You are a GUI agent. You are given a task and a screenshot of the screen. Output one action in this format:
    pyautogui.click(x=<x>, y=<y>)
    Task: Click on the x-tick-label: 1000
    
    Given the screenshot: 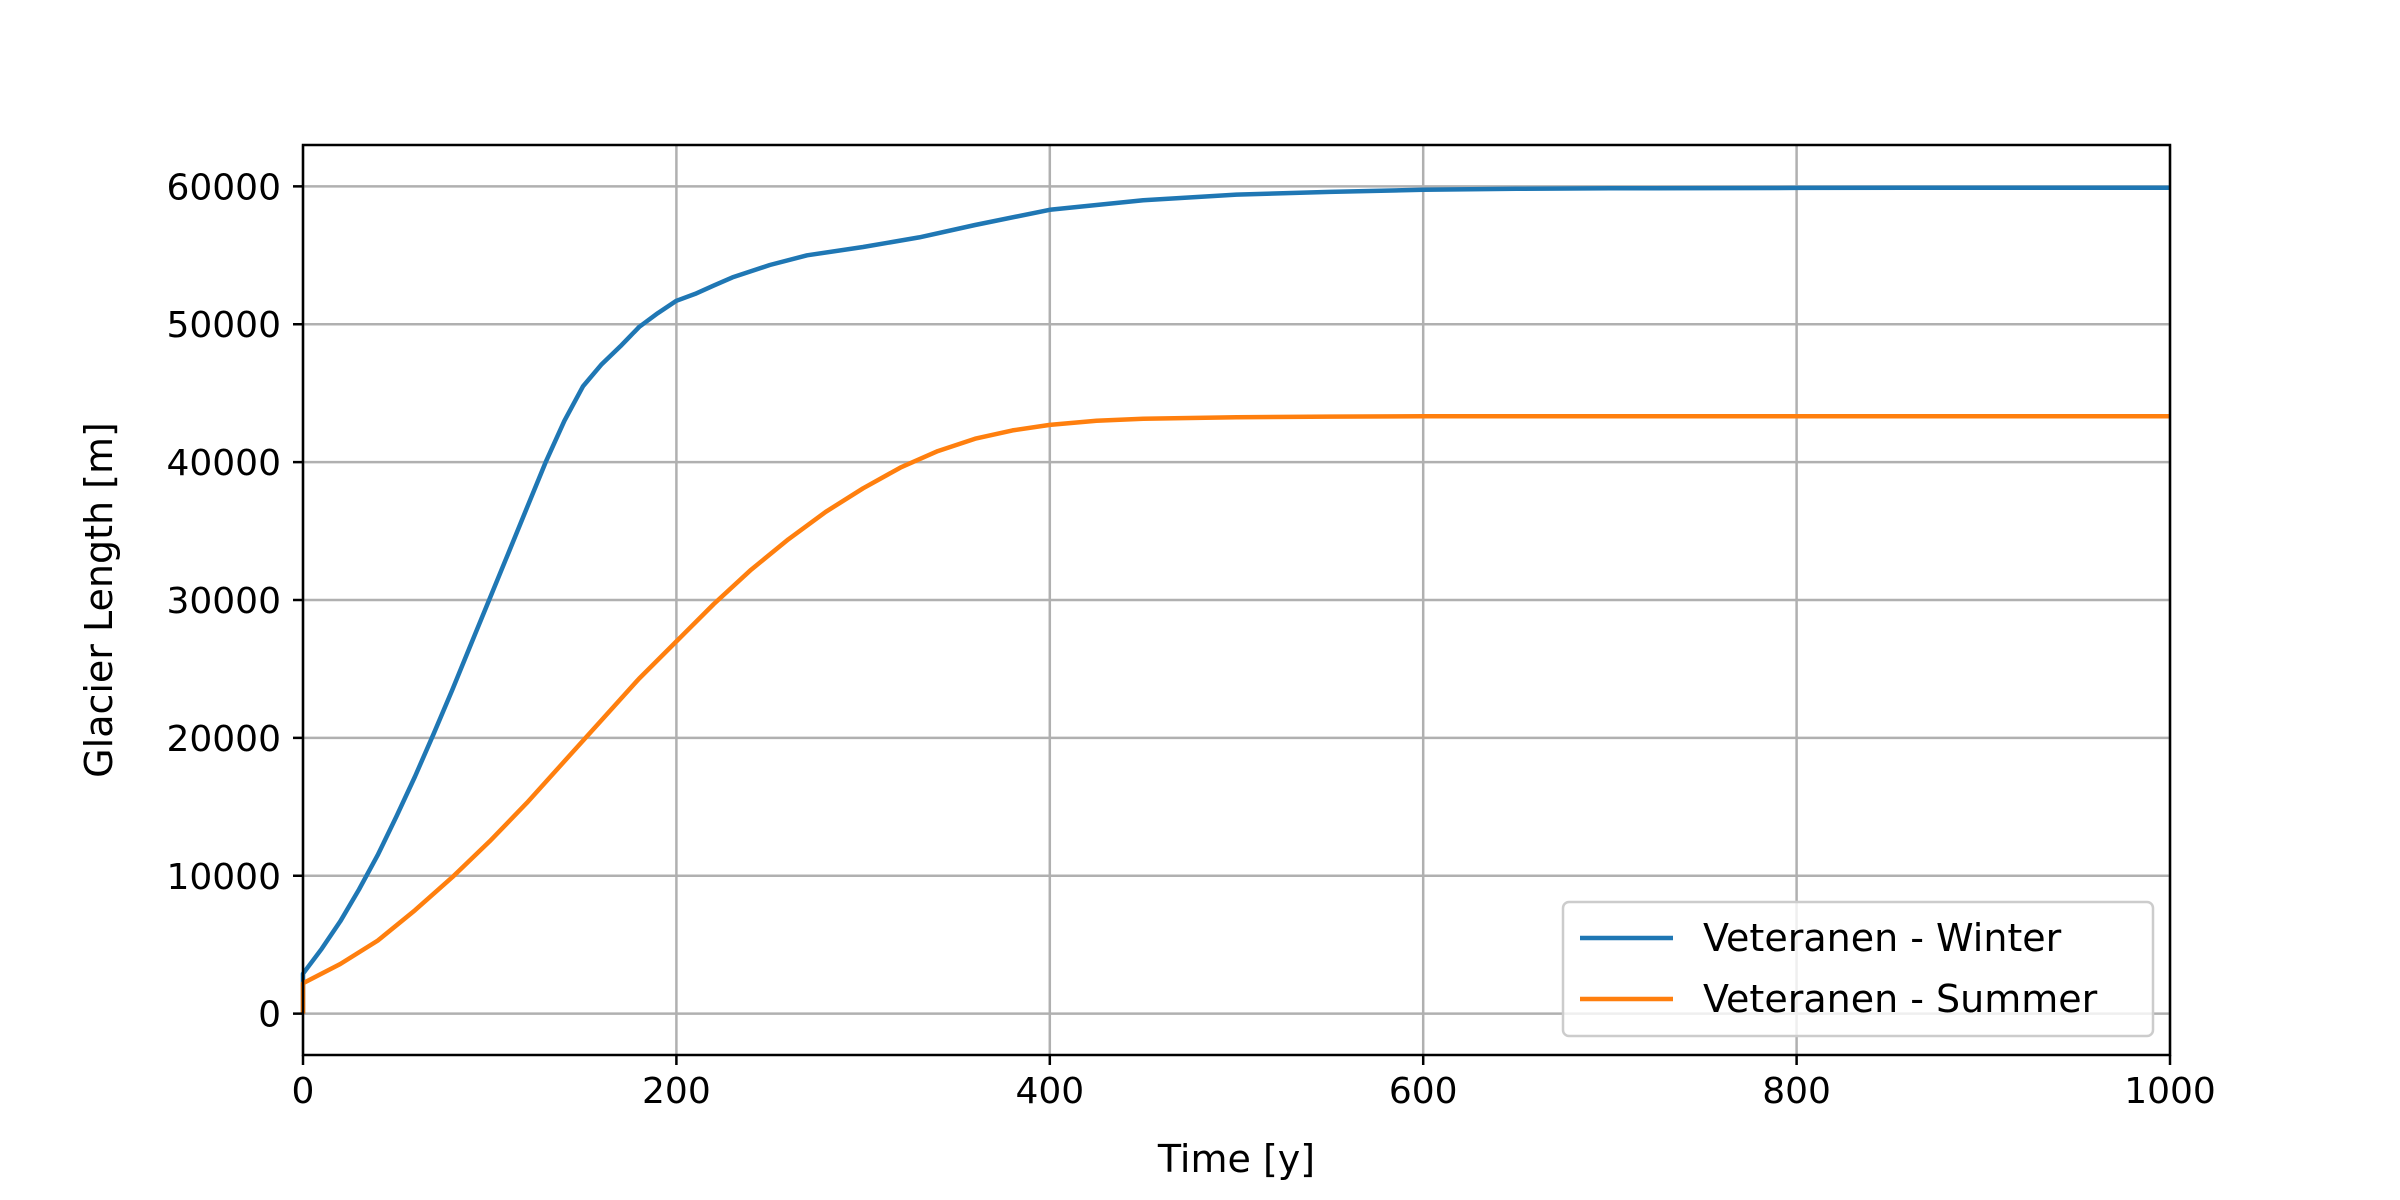 What is the action you would take?
    pyautogui.click(x=2170, y=1091)
    